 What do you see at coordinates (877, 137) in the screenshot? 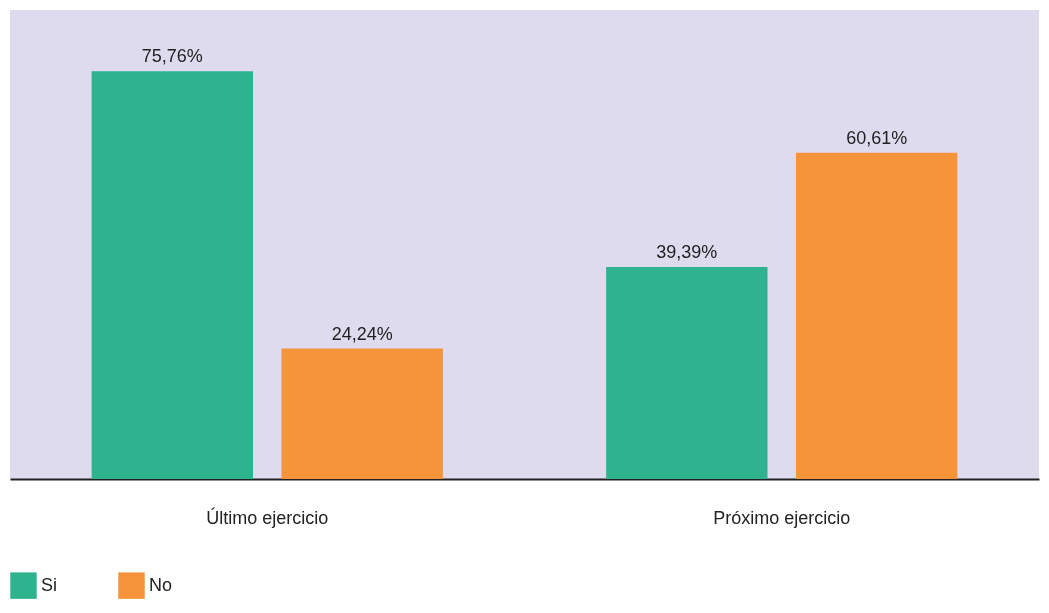
I see `data-label: 60,61%` at bounding box center [877, 137].